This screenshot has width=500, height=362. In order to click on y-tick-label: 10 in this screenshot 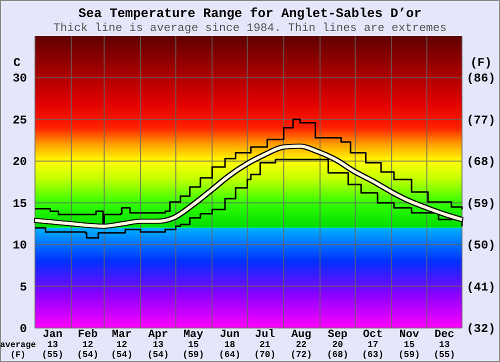, I will do `click(19, 245)`.